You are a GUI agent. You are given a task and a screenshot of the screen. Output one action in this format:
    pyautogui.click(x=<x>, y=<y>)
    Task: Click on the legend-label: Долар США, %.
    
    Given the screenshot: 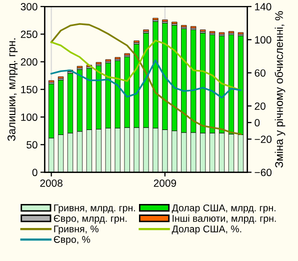 What is the action you would take?
    pyautogui.click(x=207, y=229)
    